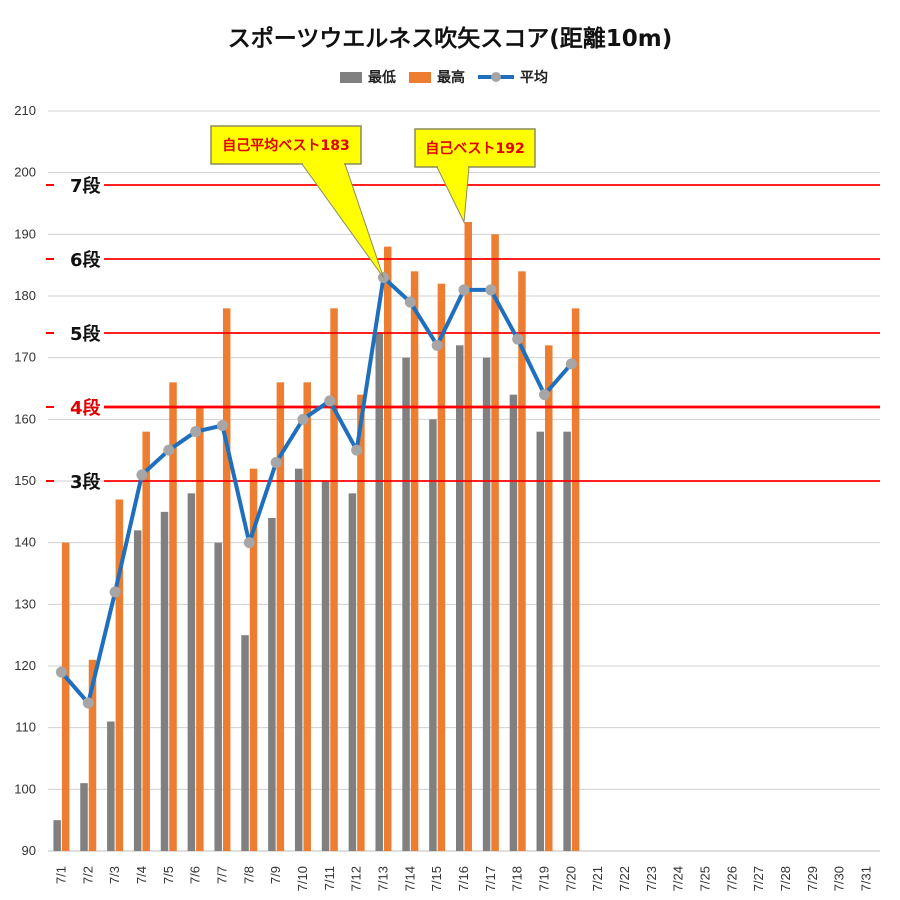 The width and height of the screenshot is (900, 900). I want to click on x-tick-label: 7/2, so click(87, 875).